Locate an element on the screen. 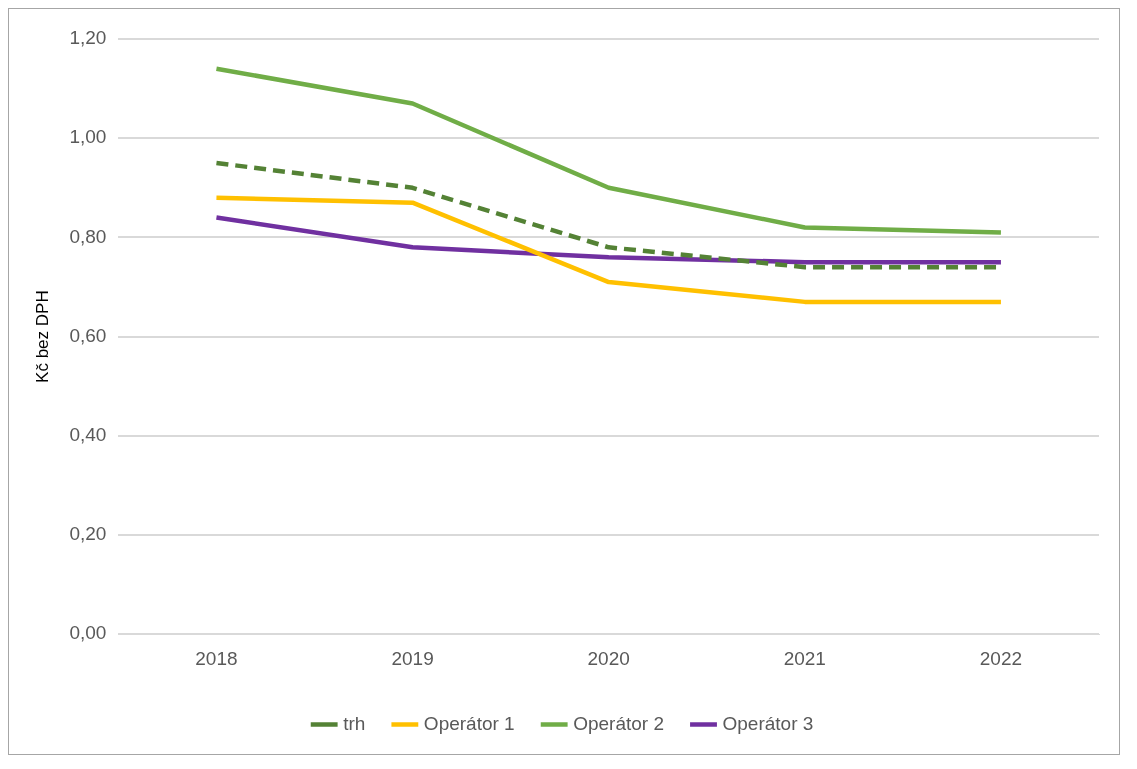 The width and height of the screenshot is (1137, 769). y-tick-label: 0,80 is located at coordinates (88, 236).